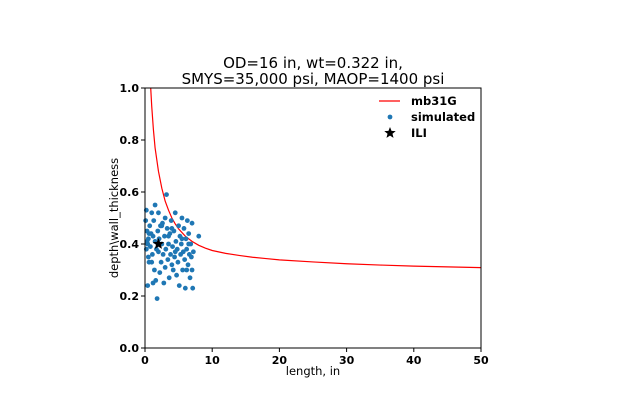 Image resolution: width=631 pixels, height=405 pixels. Describe the element at coordinates (481, 360) in the screenshot. I see `x-tick-label: 50` at that location.